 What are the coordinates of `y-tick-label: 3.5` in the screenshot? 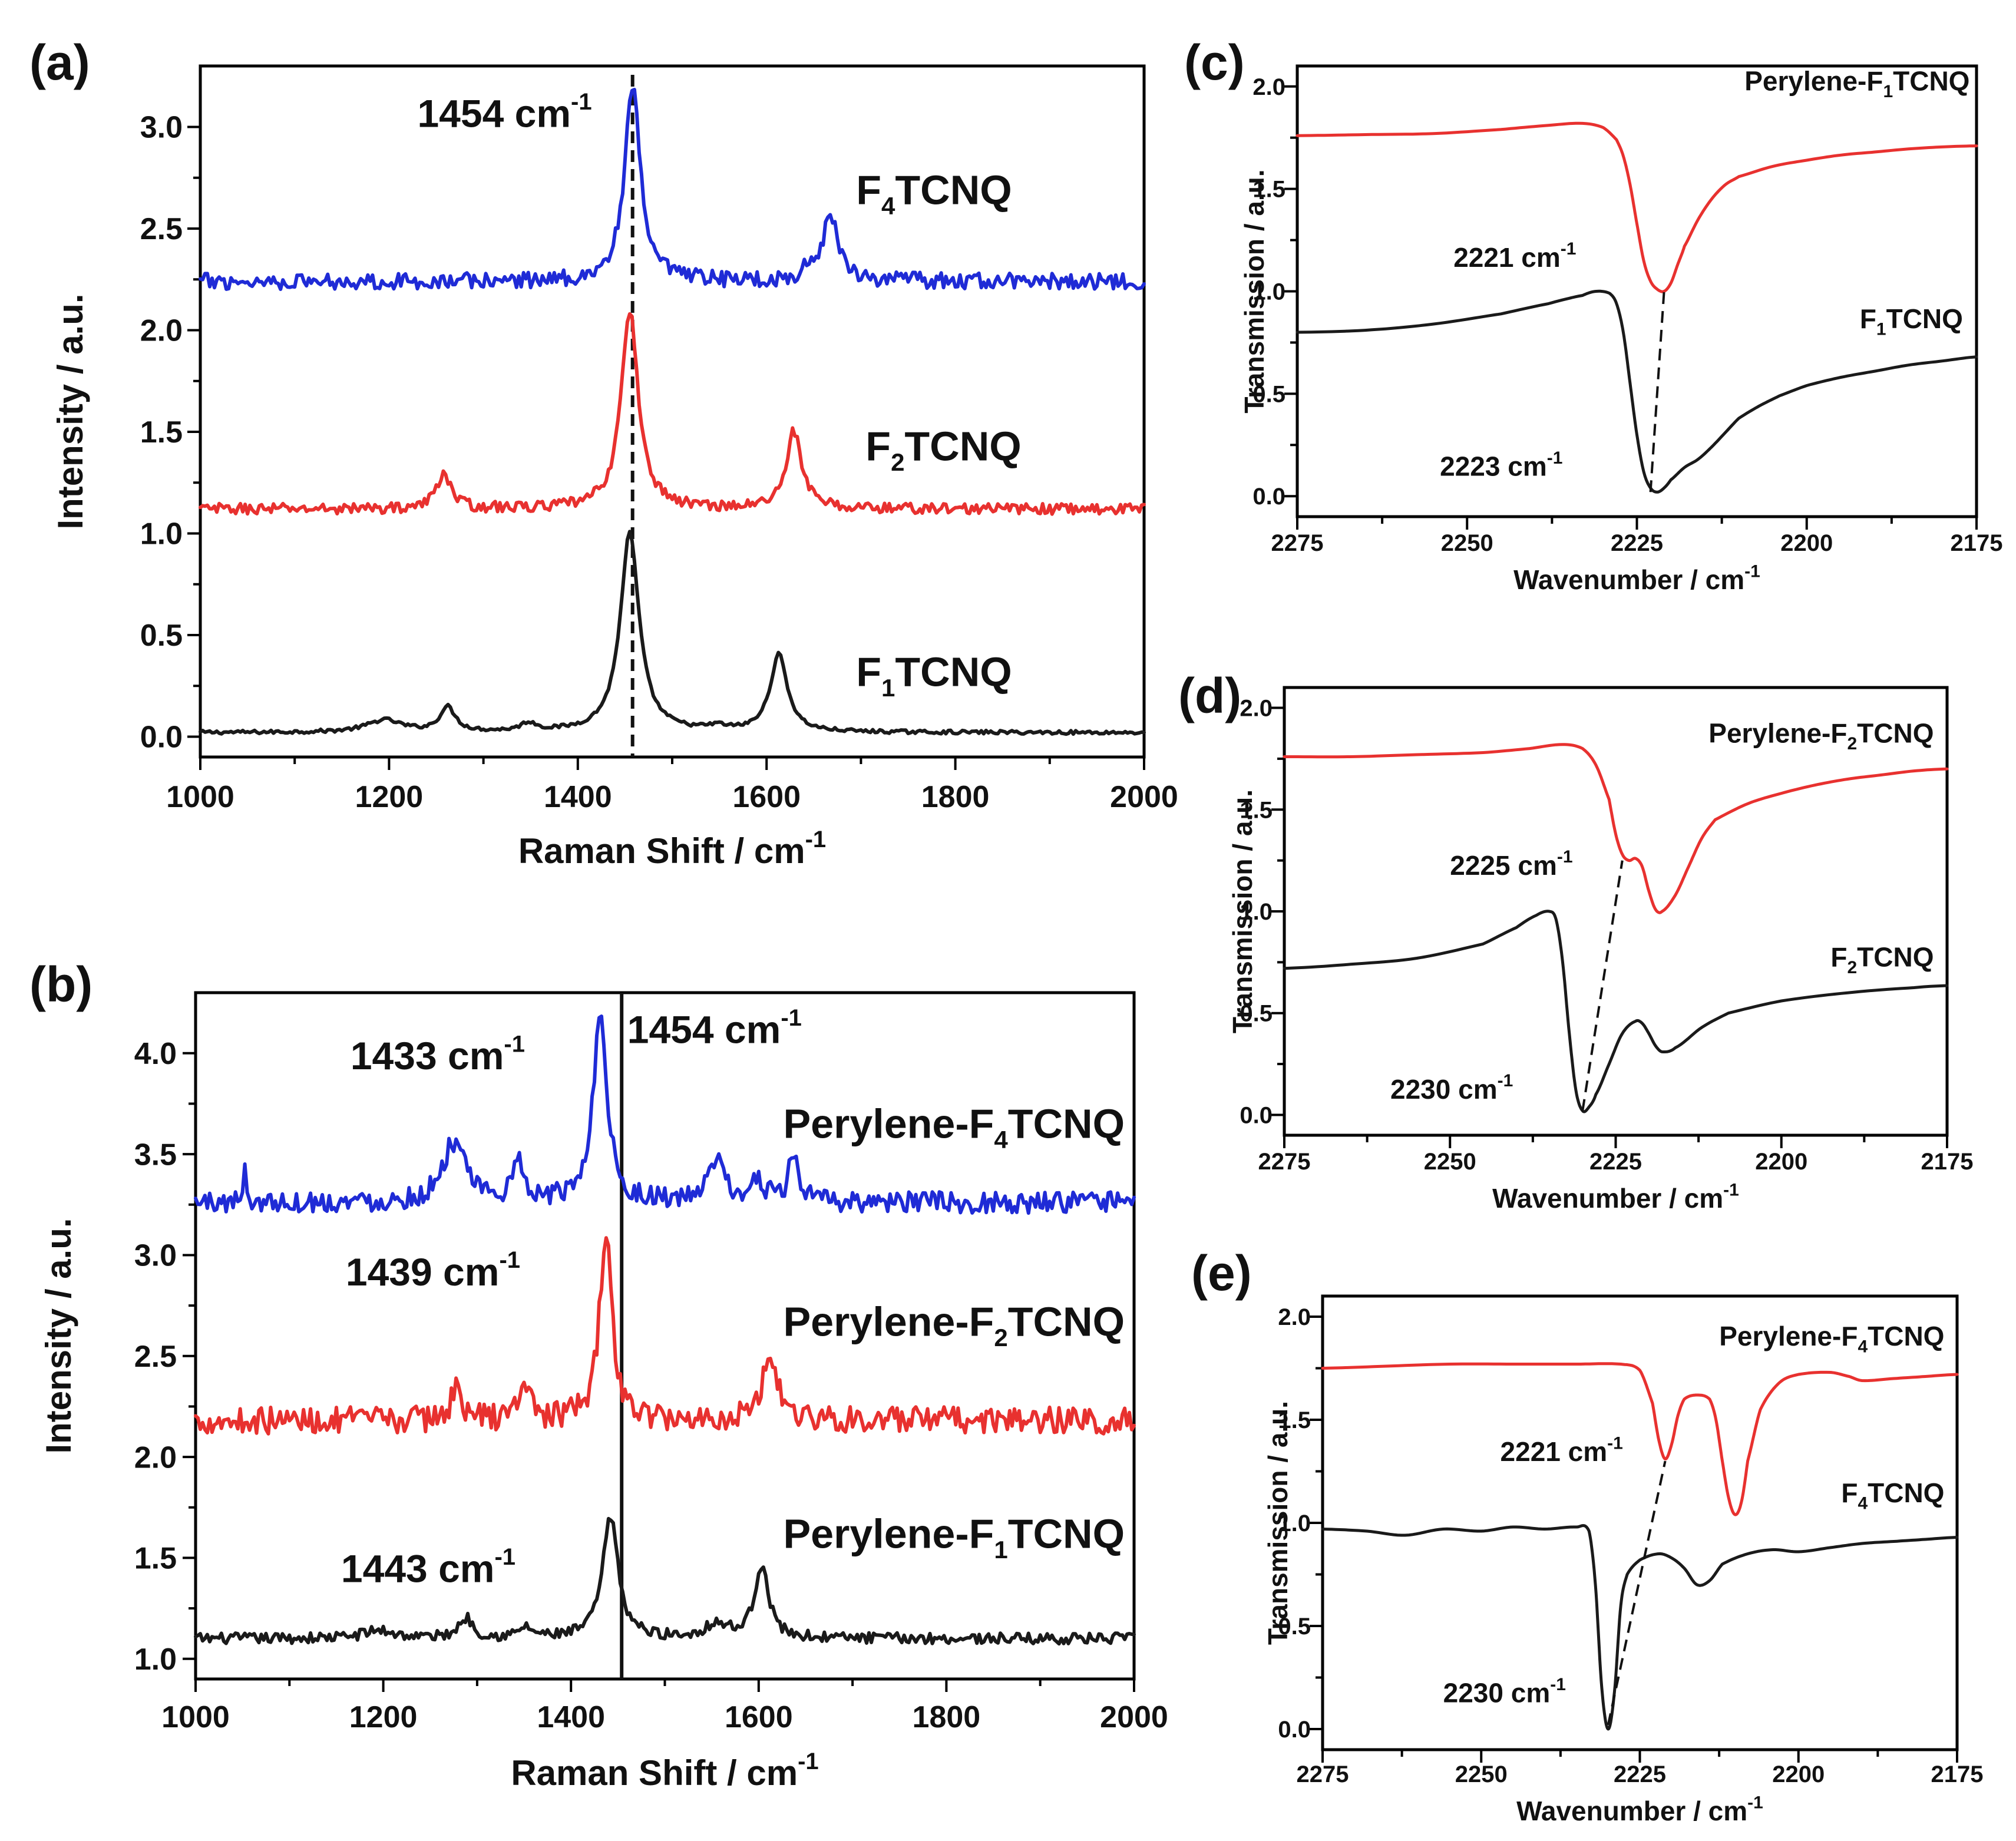 It's located at (155, 1155).